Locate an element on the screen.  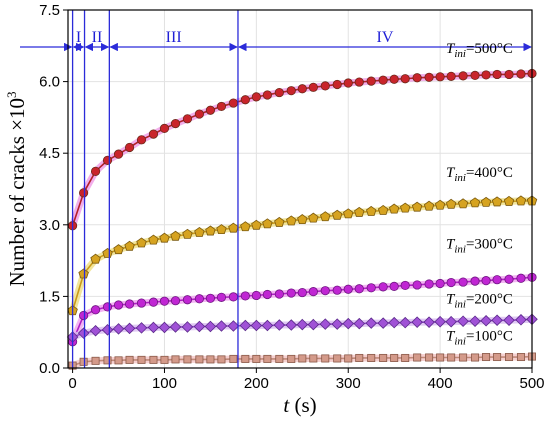
y-tick-label: 6.0 is located at coordinates (49, 82).